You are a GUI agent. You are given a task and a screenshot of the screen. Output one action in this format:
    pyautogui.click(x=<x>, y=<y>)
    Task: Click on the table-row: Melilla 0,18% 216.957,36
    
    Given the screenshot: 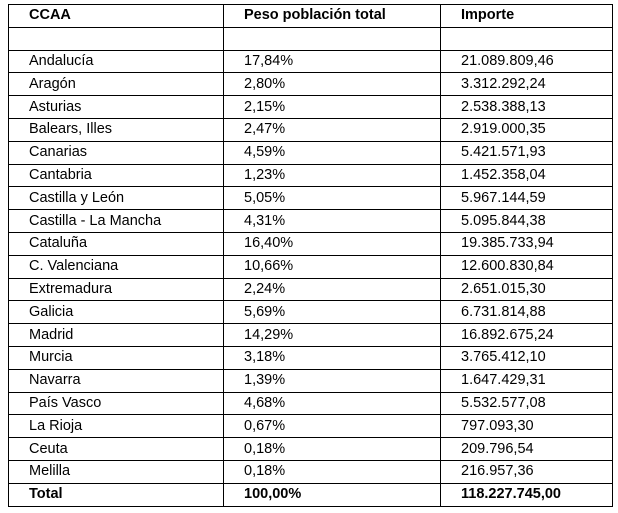 What is the action you would take?
    pyautogui.click(x=310, y=471)
    